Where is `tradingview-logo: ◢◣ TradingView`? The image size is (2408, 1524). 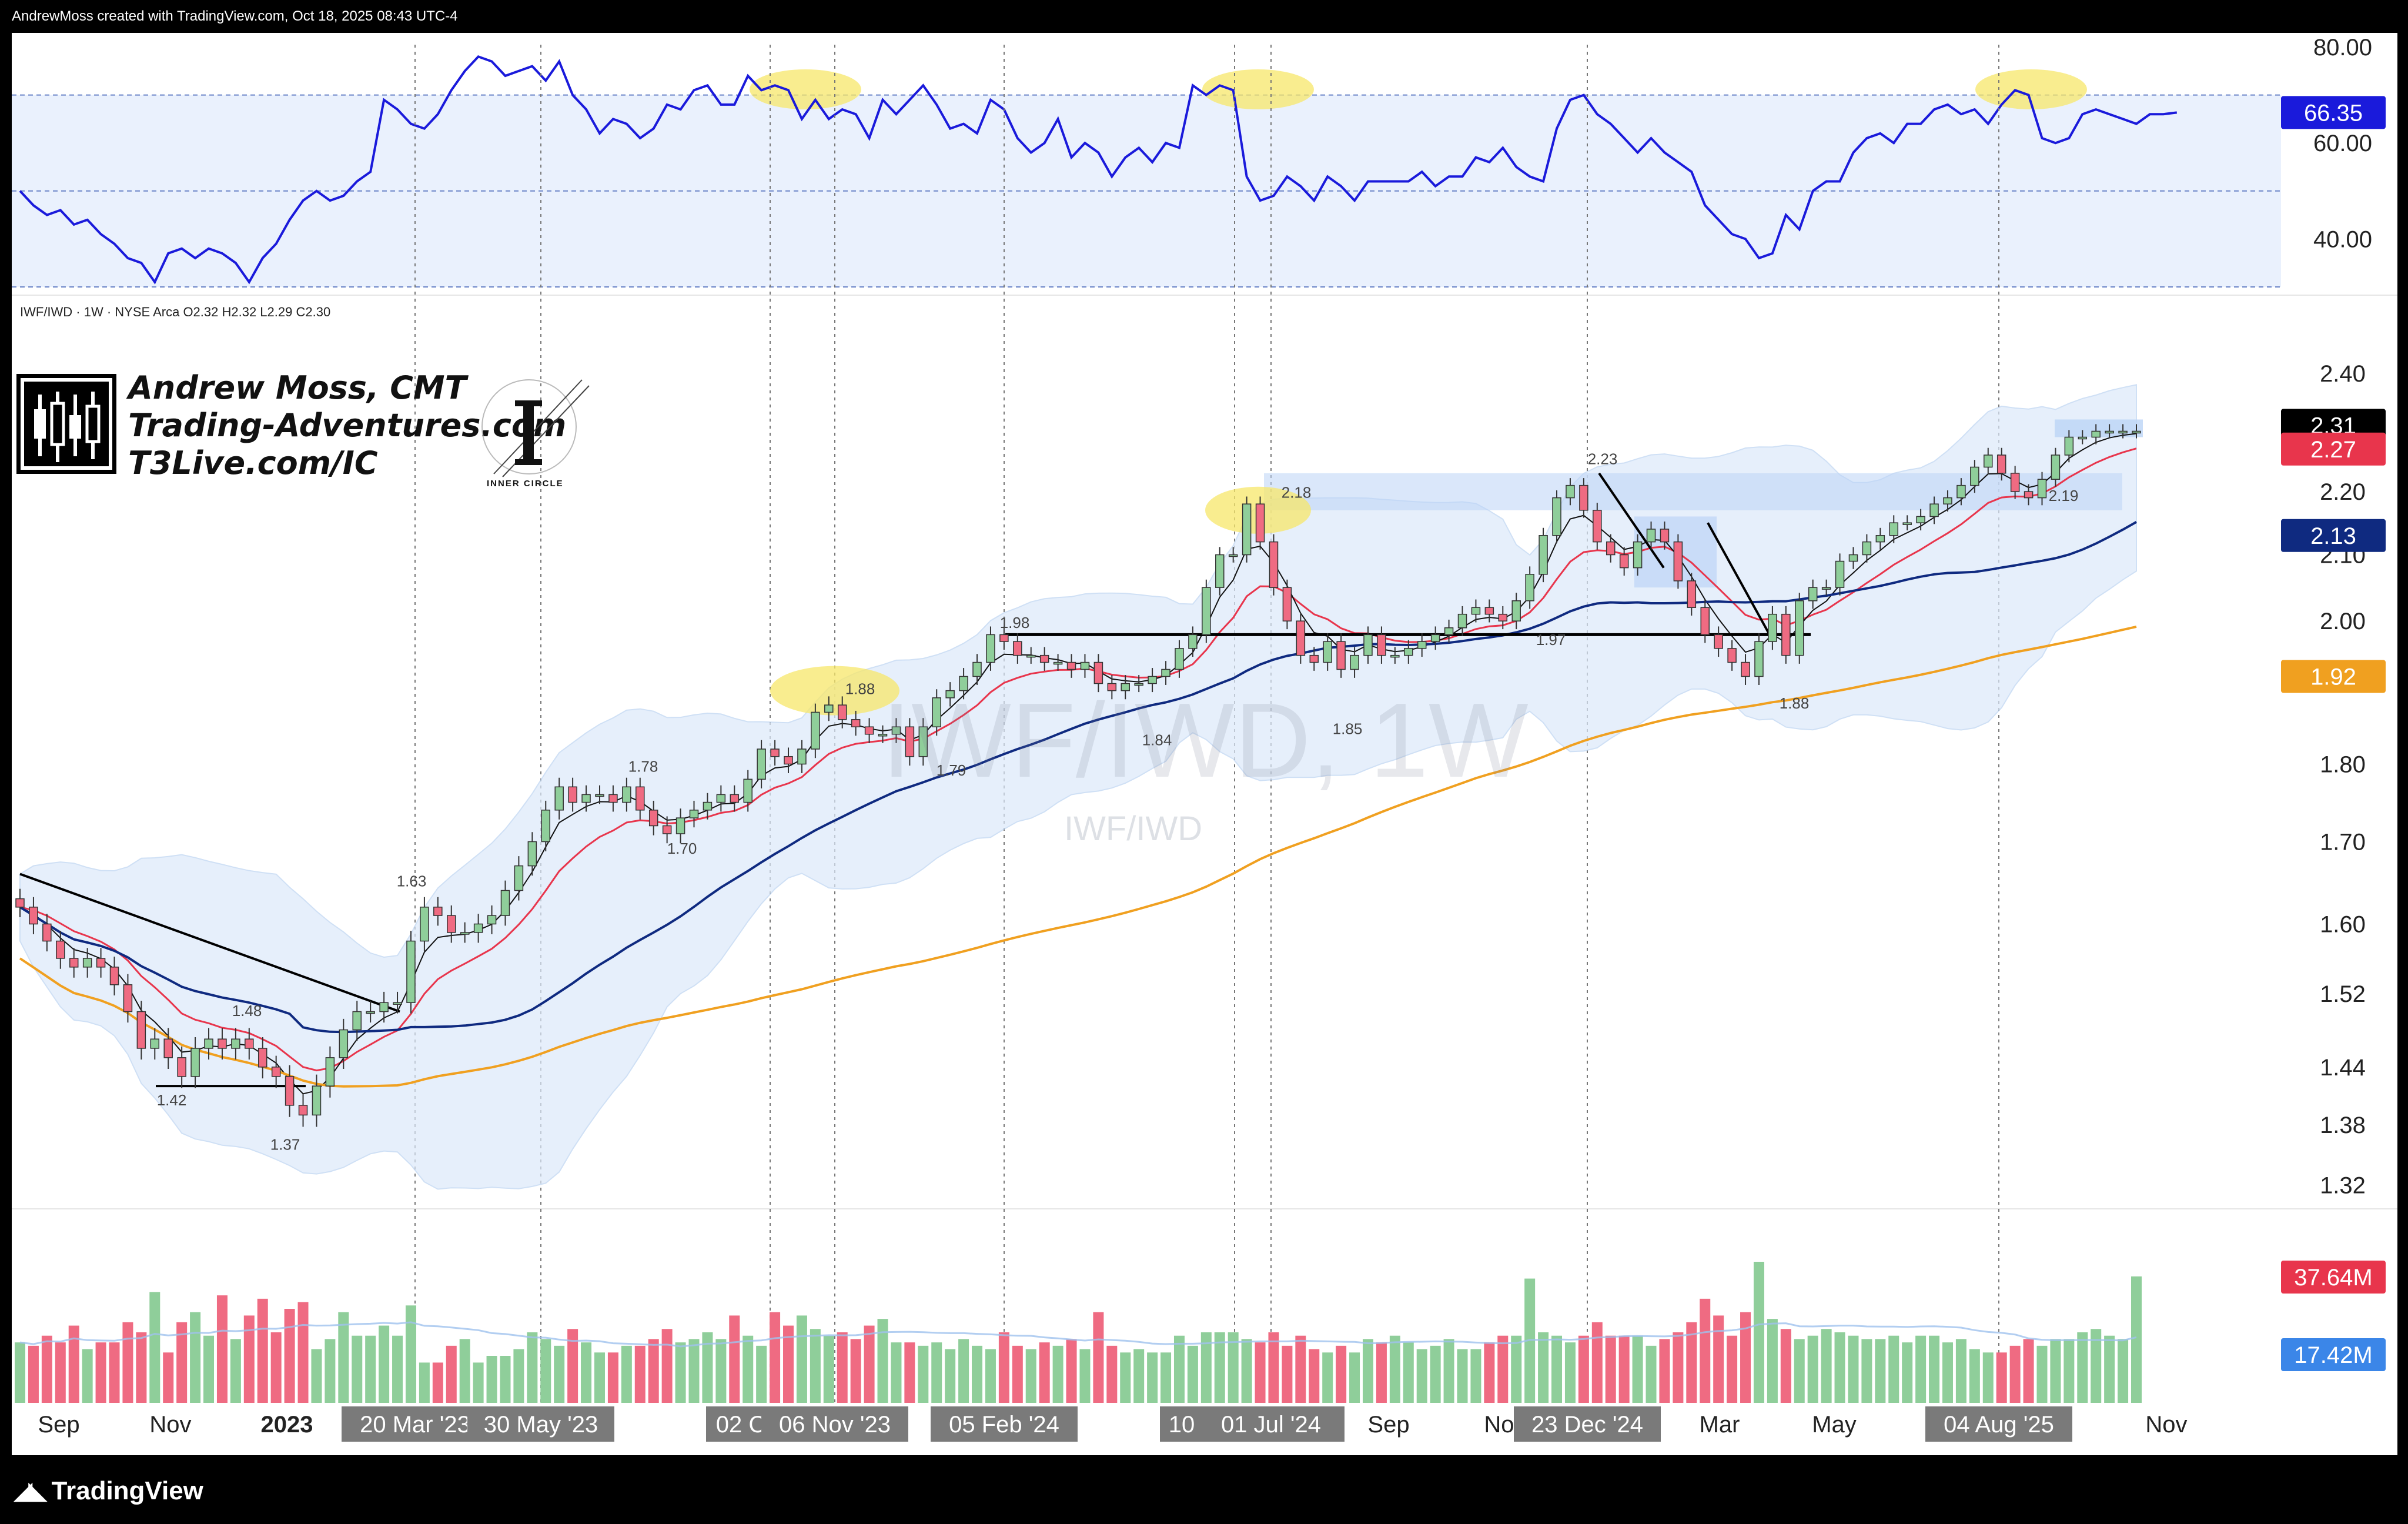
tradingview-logo: ◢◣ TradingView is located at coordinates (109, 1491).